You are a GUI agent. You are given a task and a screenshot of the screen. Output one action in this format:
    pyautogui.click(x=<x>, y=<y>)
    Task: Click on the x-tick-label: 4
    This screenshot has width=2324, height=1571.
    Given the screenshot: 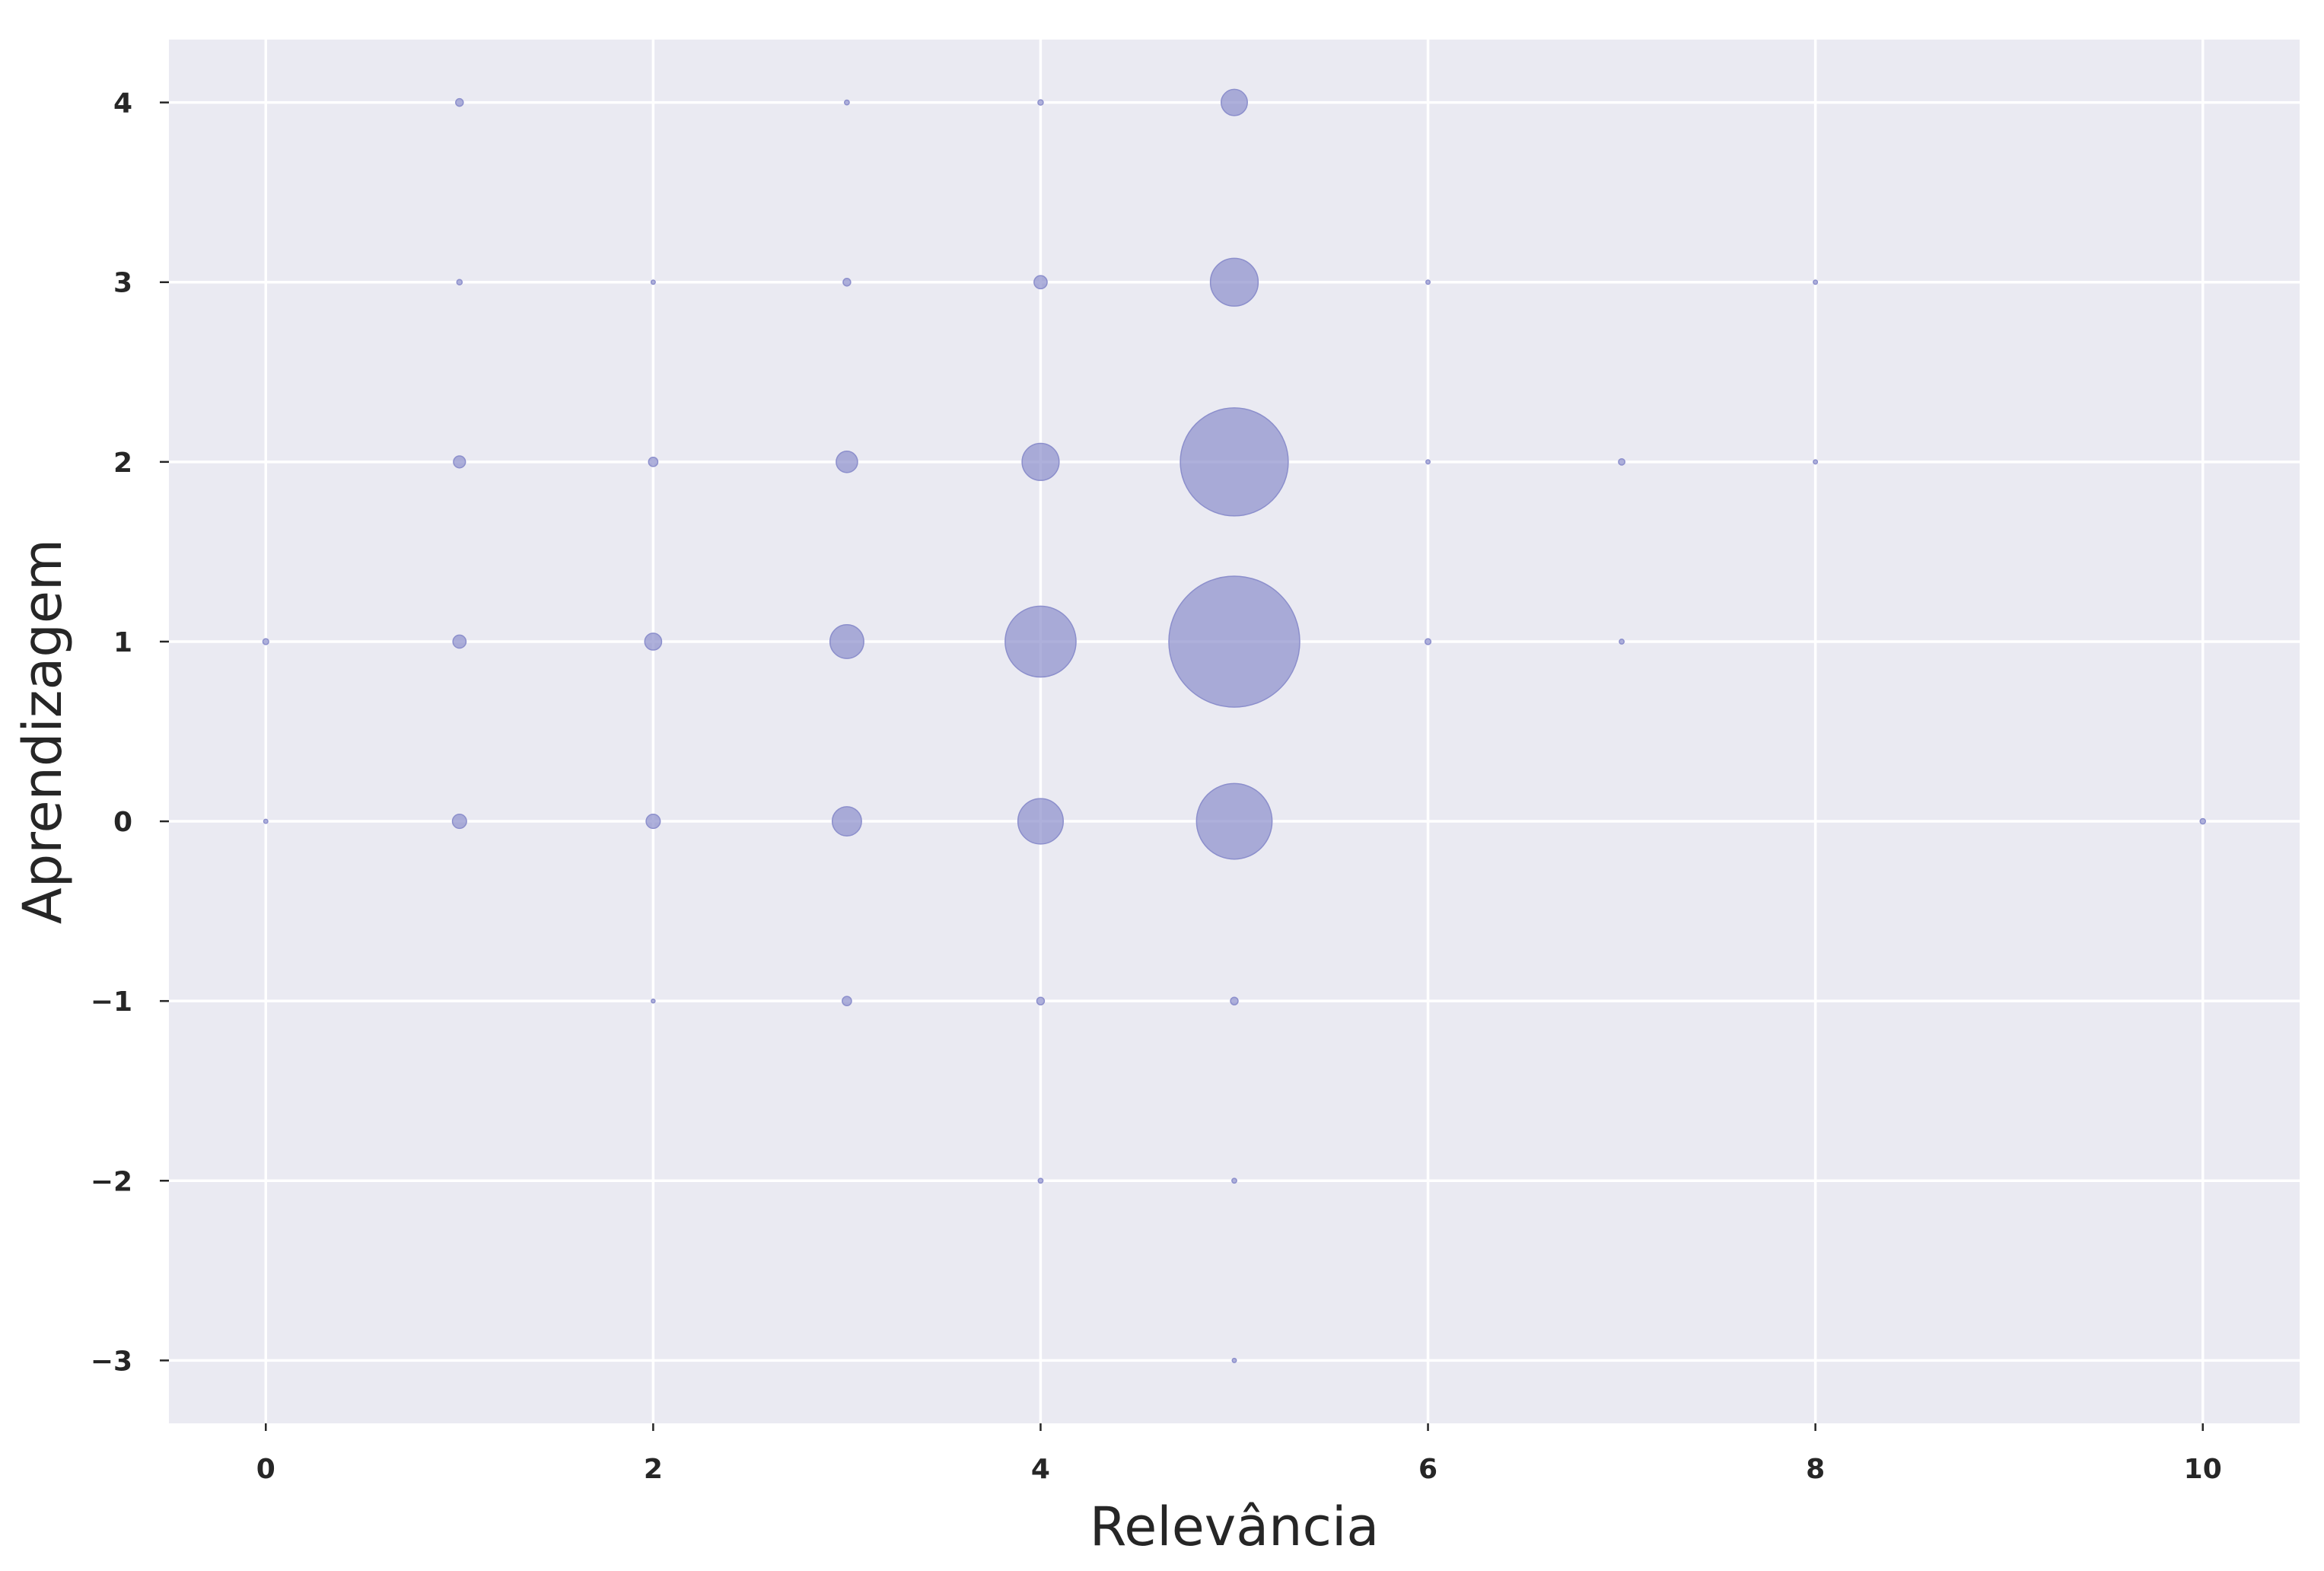 What is the action you would take?
    pyautogui.click(x=1040, y=1470)
    